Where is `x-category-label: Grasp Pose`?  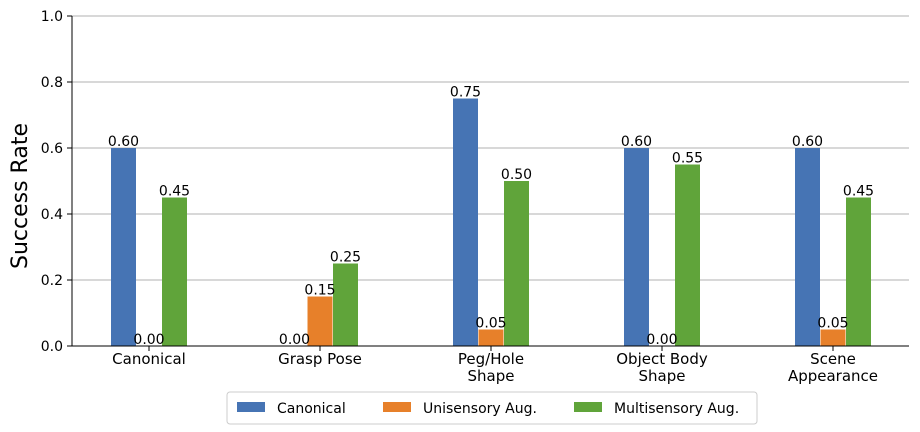 x-category-label: Grasp Pose is located at coordinates (320, 359).